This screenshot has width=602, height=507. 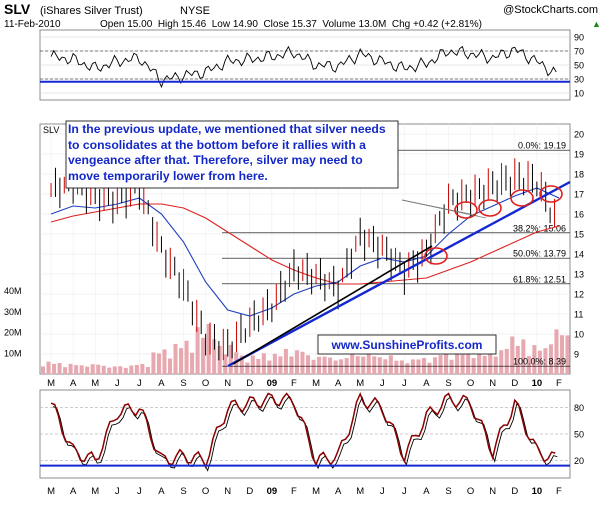 I want to click on fib-level-label: 0.0%: 19.19, so click(x=542, y=146).